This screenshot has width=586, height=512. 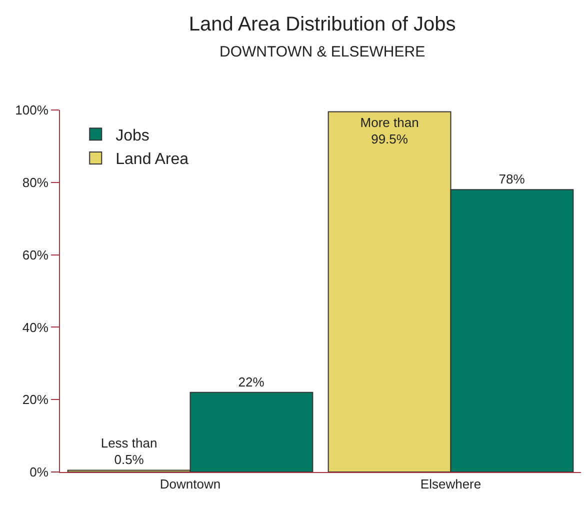 What do you see at coordinates (322, 25) in the screenshot?
I see `chart-title: Land Area Distribution of Jobs` at bounding box center [322, 25].